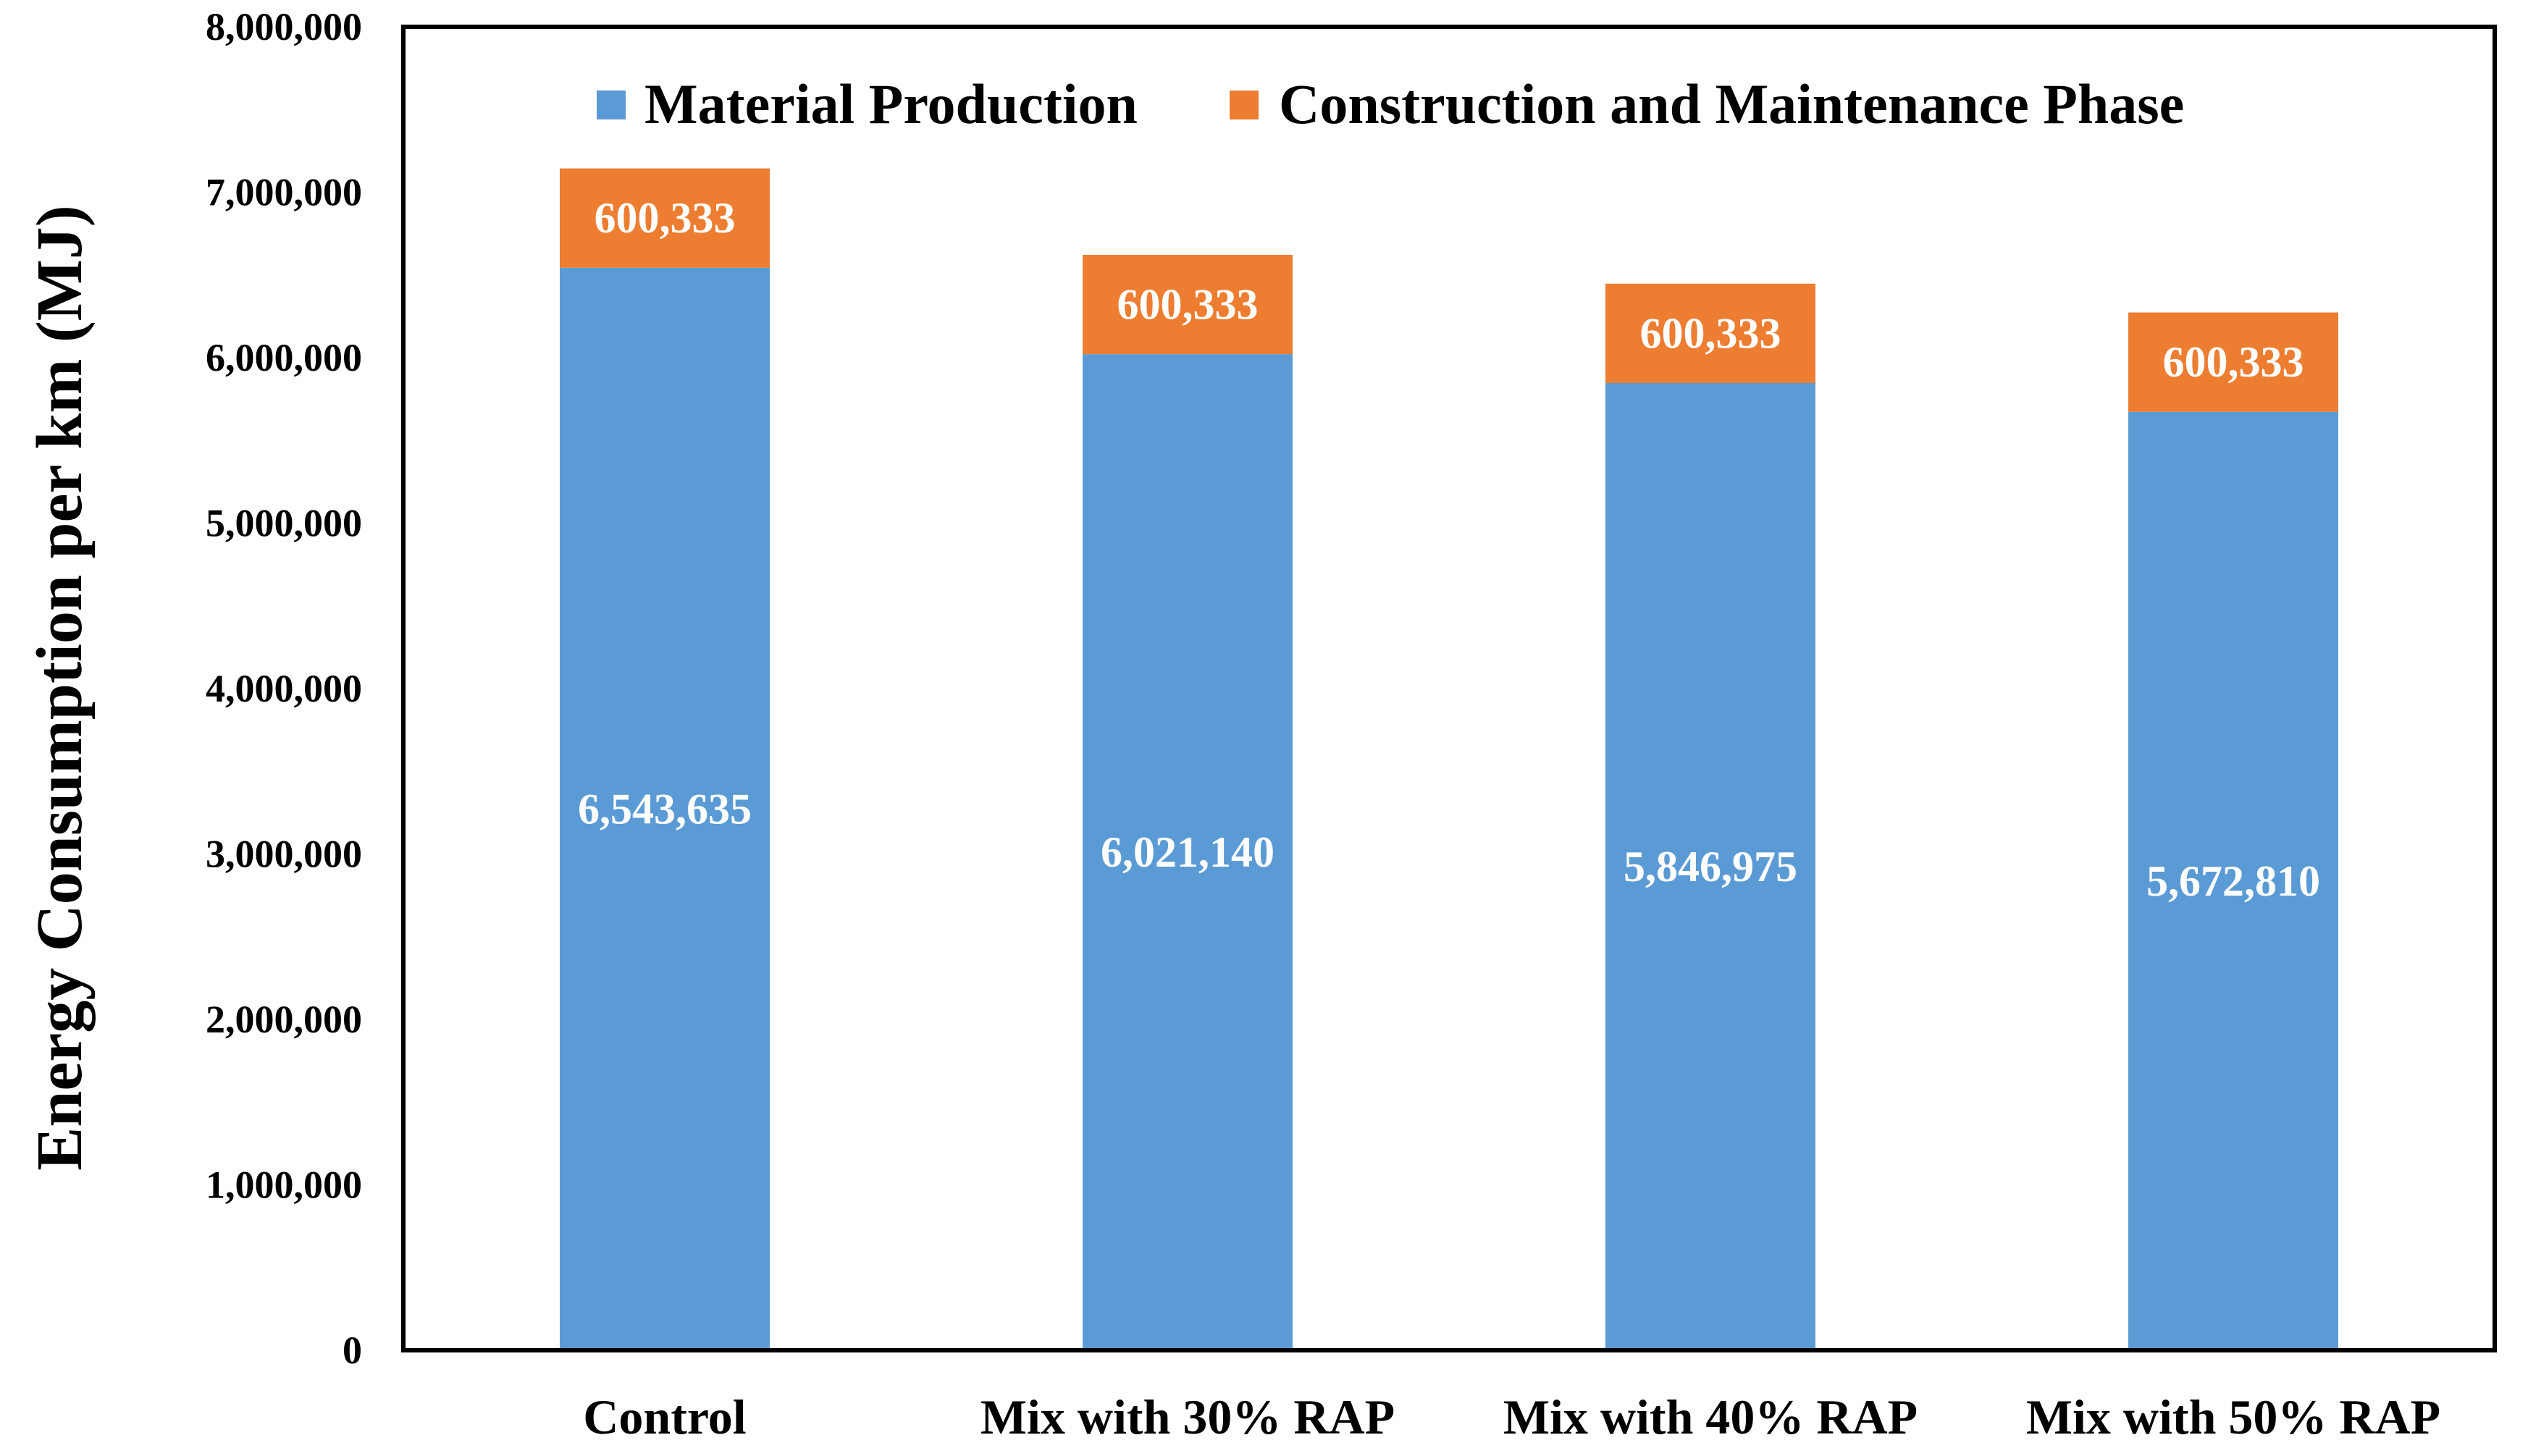  What do you see at coordinates (1732, 103) in the screenshot?
I see `legend-label-construction-maintenance: Construction and Maintenance Phase` at bounding box center [1732, 103].